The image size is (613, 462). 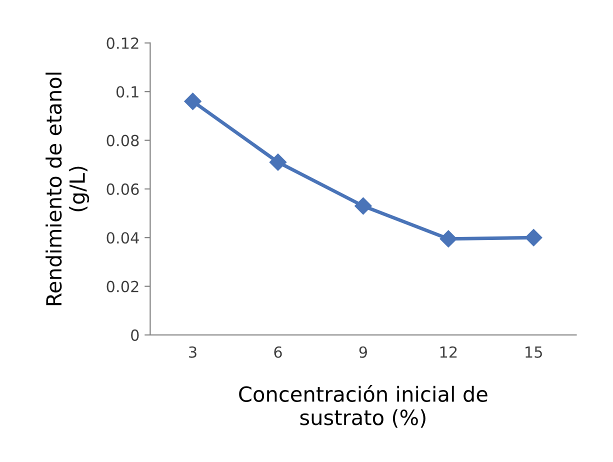 What do you see at coordinates (68, 189) in the screenshot?
I see `y-axis-title: Rendimiento de etanol (g/L)` at bounding box center [68, 189].